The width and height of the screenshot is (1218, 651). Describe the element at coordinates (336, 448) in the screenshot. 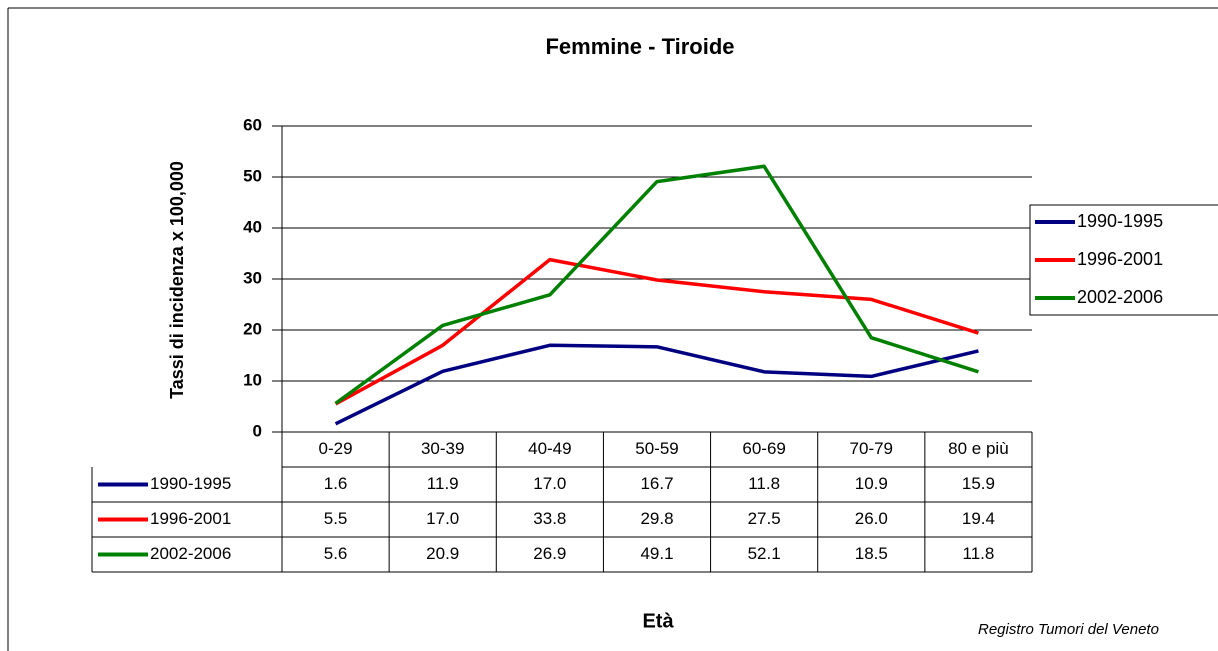

I see `x-tick-label: 0-29` at that location.